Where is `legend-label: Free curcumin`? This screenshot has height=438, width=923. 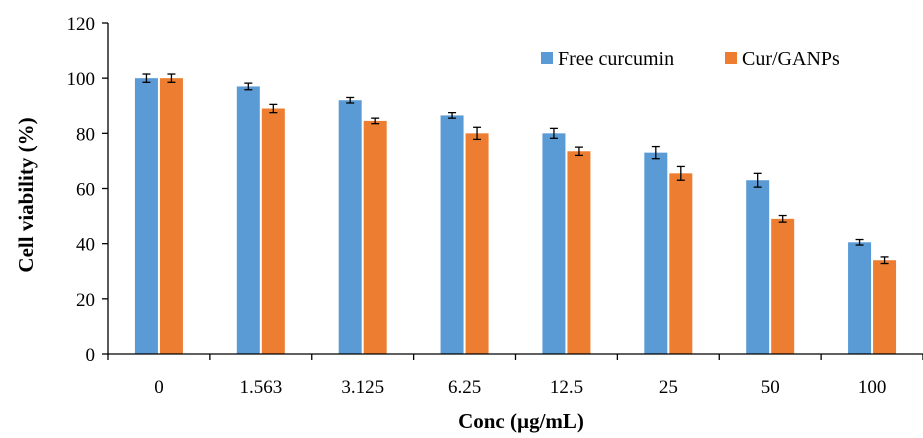
legend-label: Free curcumin is located at coordinates (616, 59).